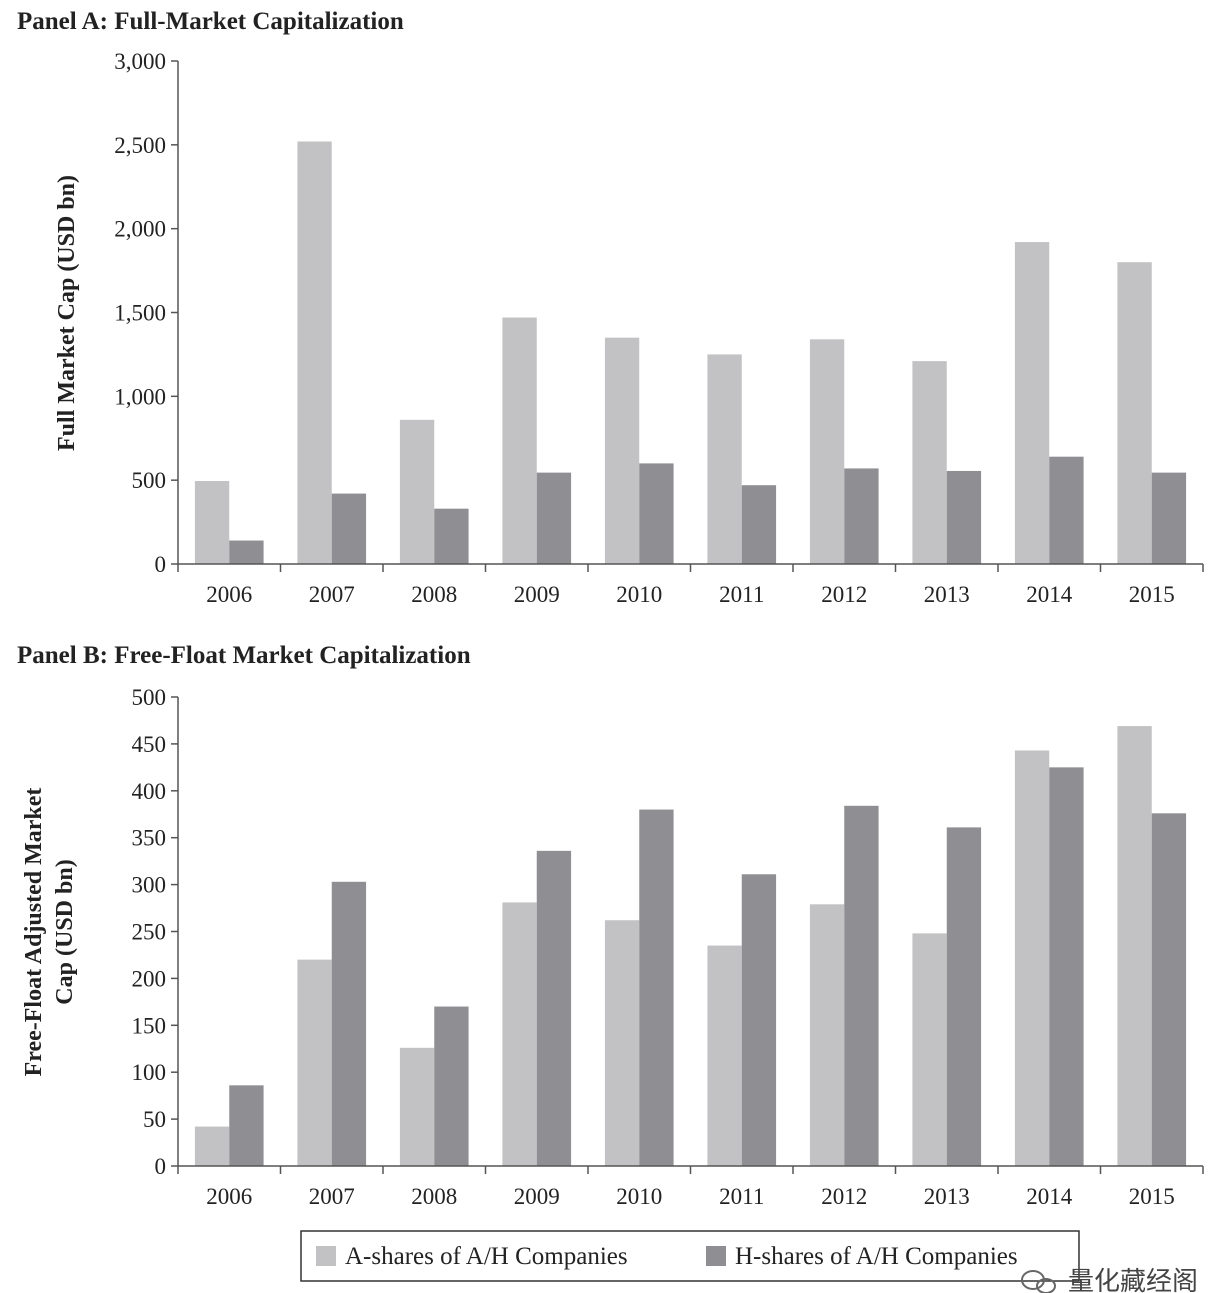 This screenshot has height=1293, width=1227. I want to click on panel-a-bar-a-shares-2010, so click(622, 450).